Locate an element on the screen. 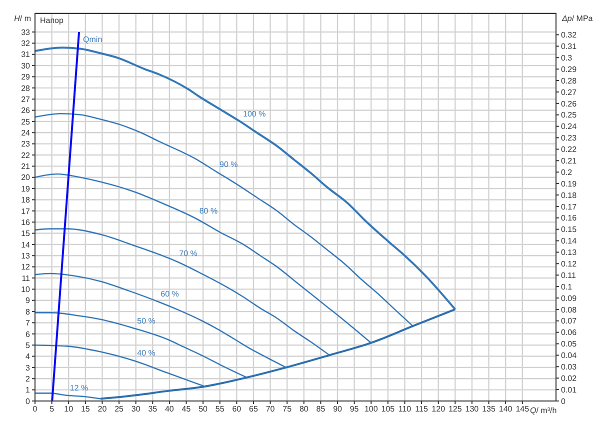 The image size is (600, 433). x-tick-label: 85 is located at coordinates (321, 409).